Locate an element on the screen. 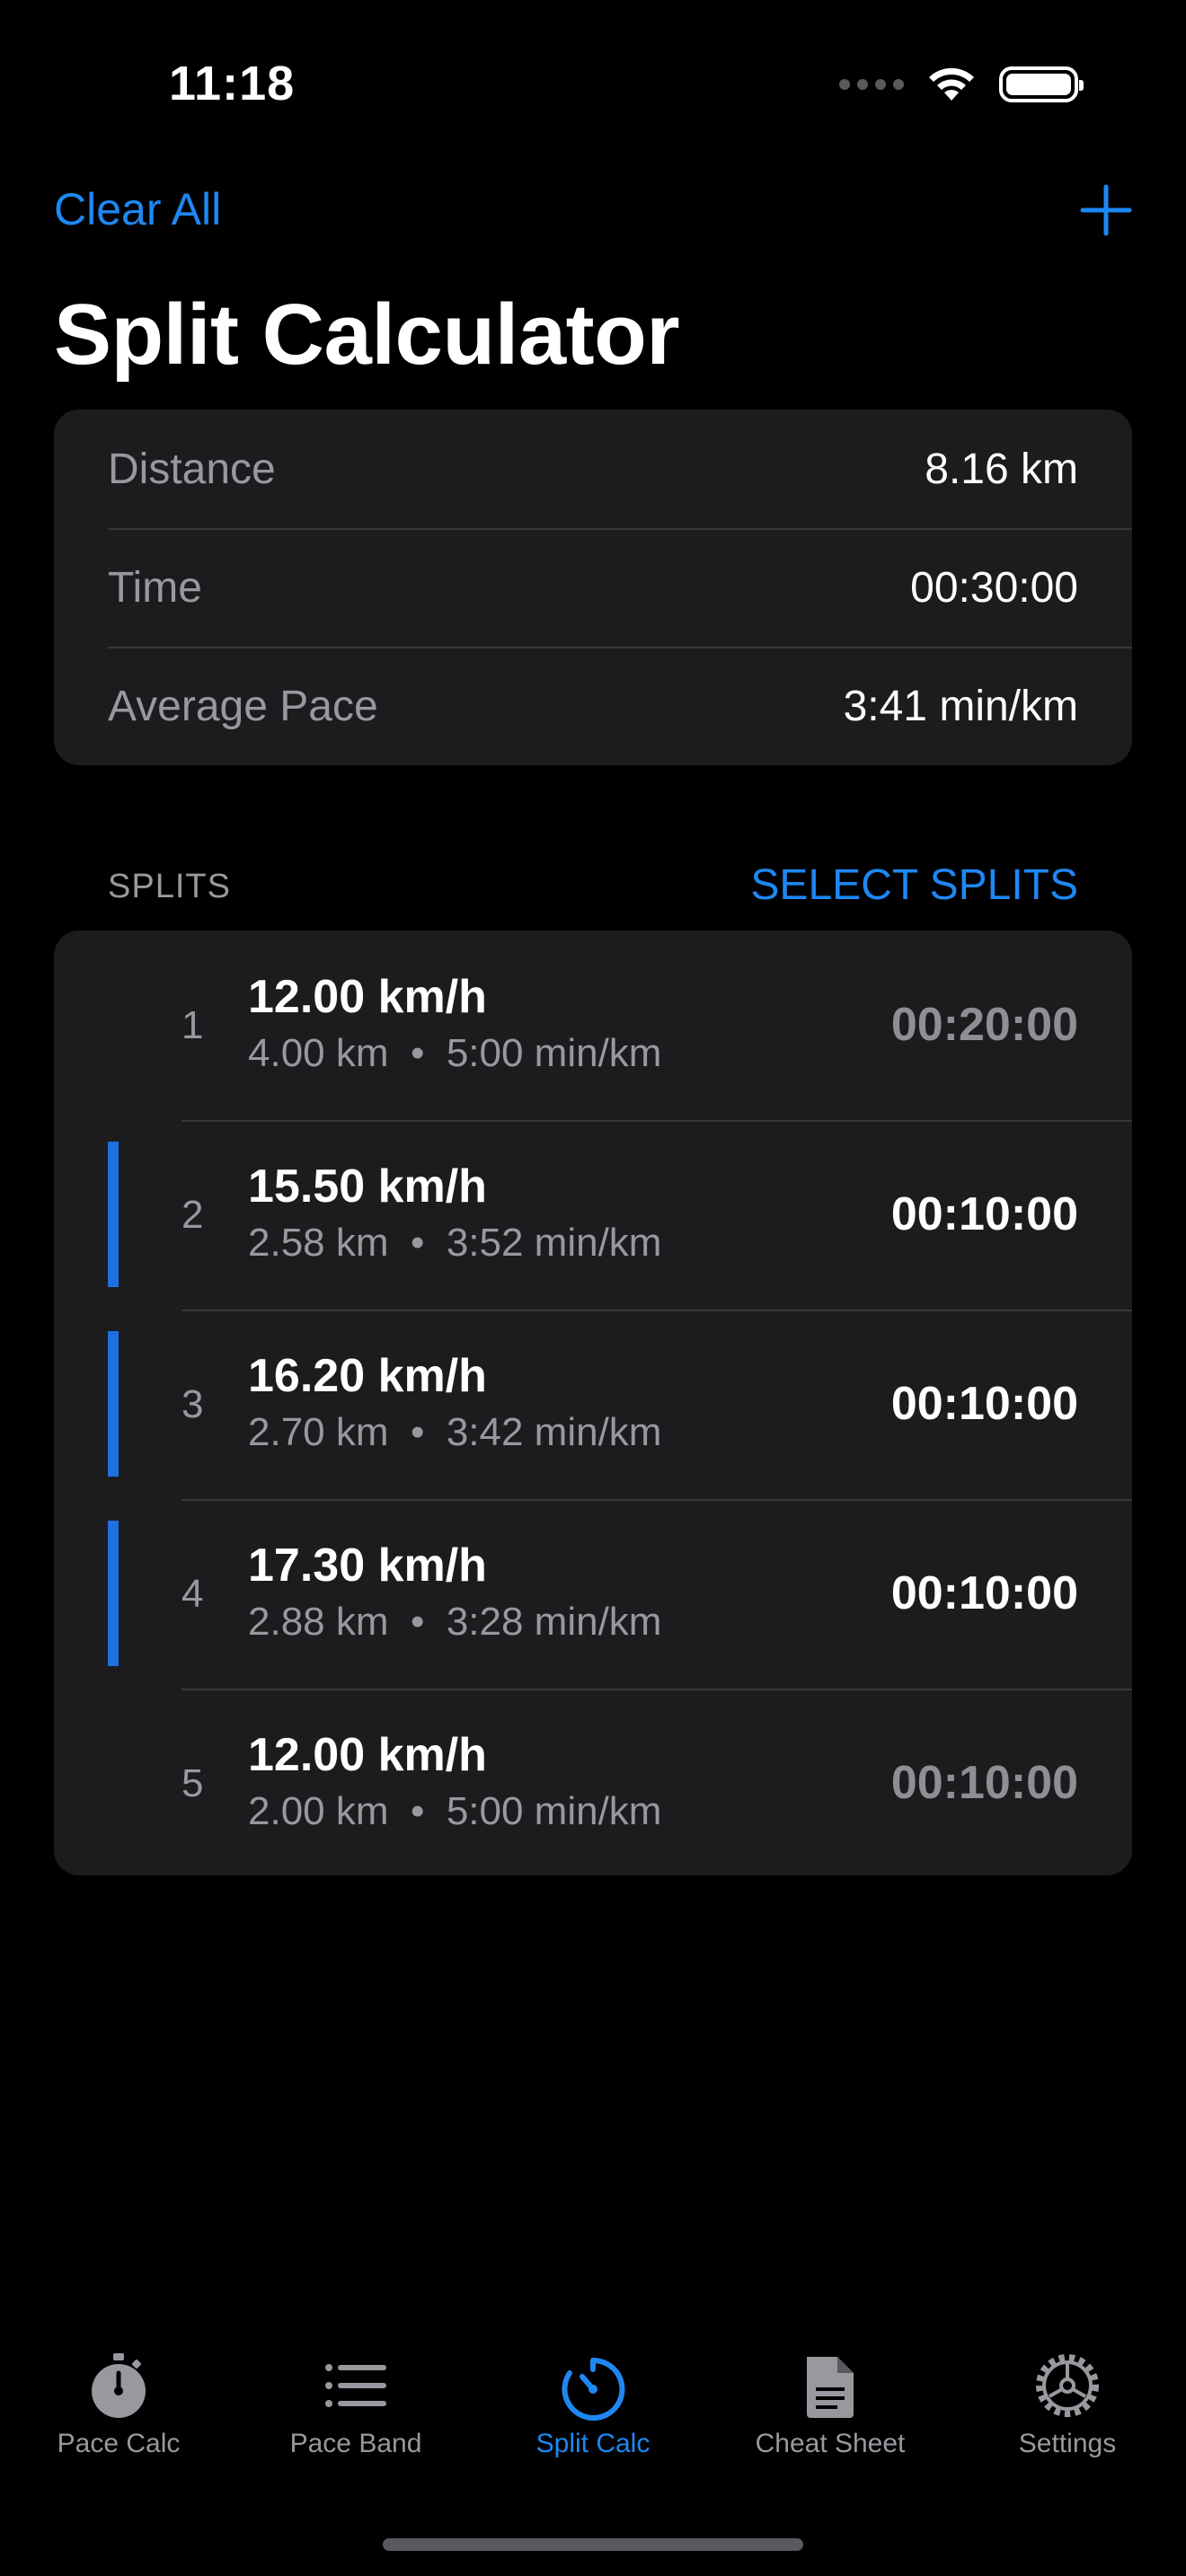 This screenshot has height=2576, width=1186. battery-icon is located at coordinates (1041, 84).